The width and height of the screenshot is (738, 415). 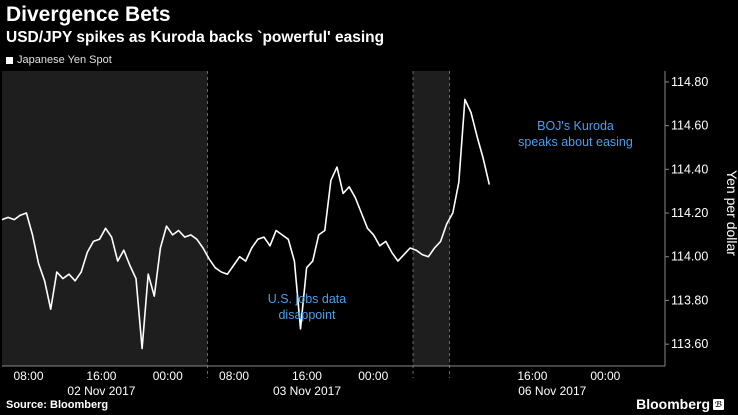 I want to click on annotation-1-line-1: speaks about easing, so click(x=575, y=142).